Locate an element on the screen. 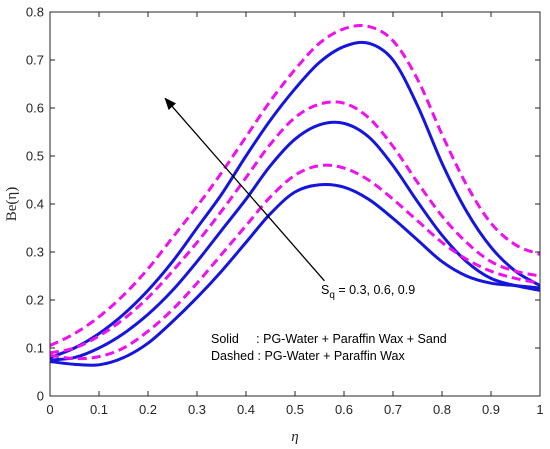 The width and height of the screenshot is (550, 449). x-tick-label: 0.5 is located at coordinates (295, 409).